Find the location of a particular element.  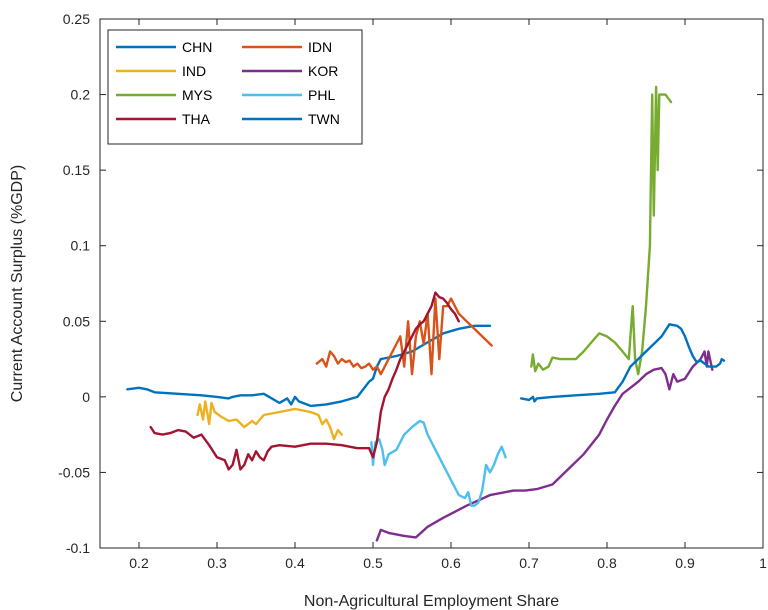

legend-label: TWN is located at coordinates (324, 119).